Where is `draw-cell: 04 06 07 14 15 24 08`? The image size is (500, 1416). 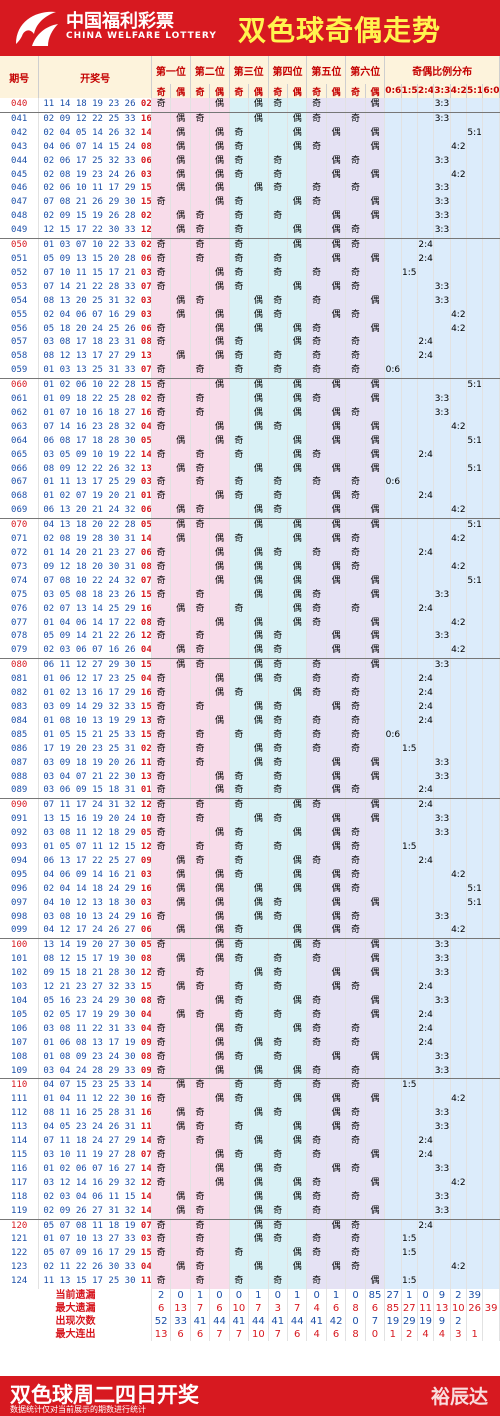 draw-cell: 04 06 07 14 15 24 08 is located at coordinates (95, 147).